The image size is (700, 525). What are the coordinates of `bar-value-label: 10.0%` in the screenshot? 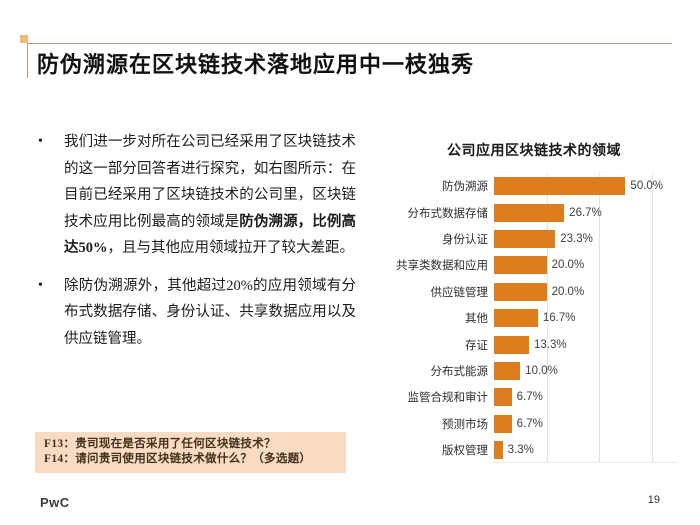 It's located at (541, 370).